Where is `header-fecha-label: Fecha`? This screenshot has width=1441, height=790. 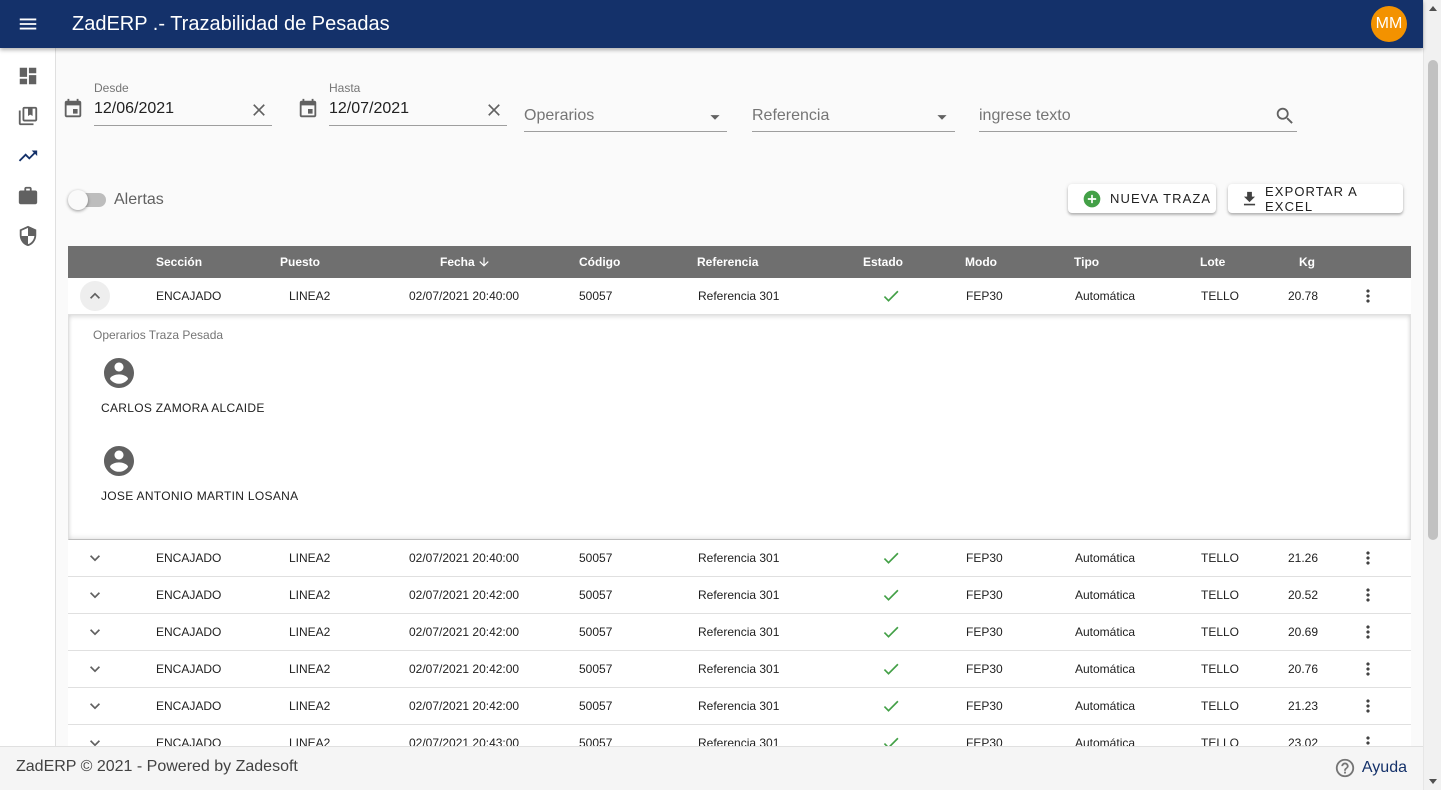
header-fecha-label: Fecha is located at coordinates (457, 262).